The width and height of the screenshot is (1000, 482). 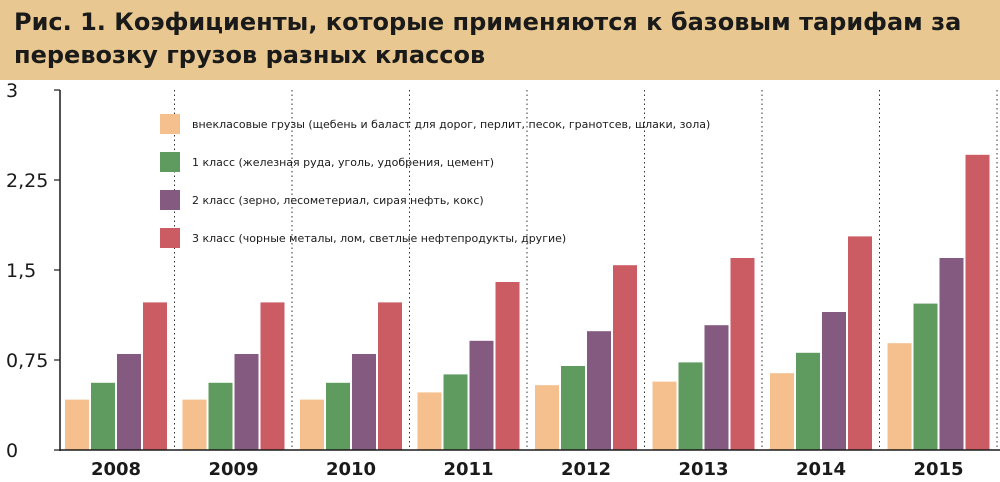 What do you see at coordinates (233, 469) in the screenshot?
I see `x-tick-label: 2009` at bounding box center [233, 469].